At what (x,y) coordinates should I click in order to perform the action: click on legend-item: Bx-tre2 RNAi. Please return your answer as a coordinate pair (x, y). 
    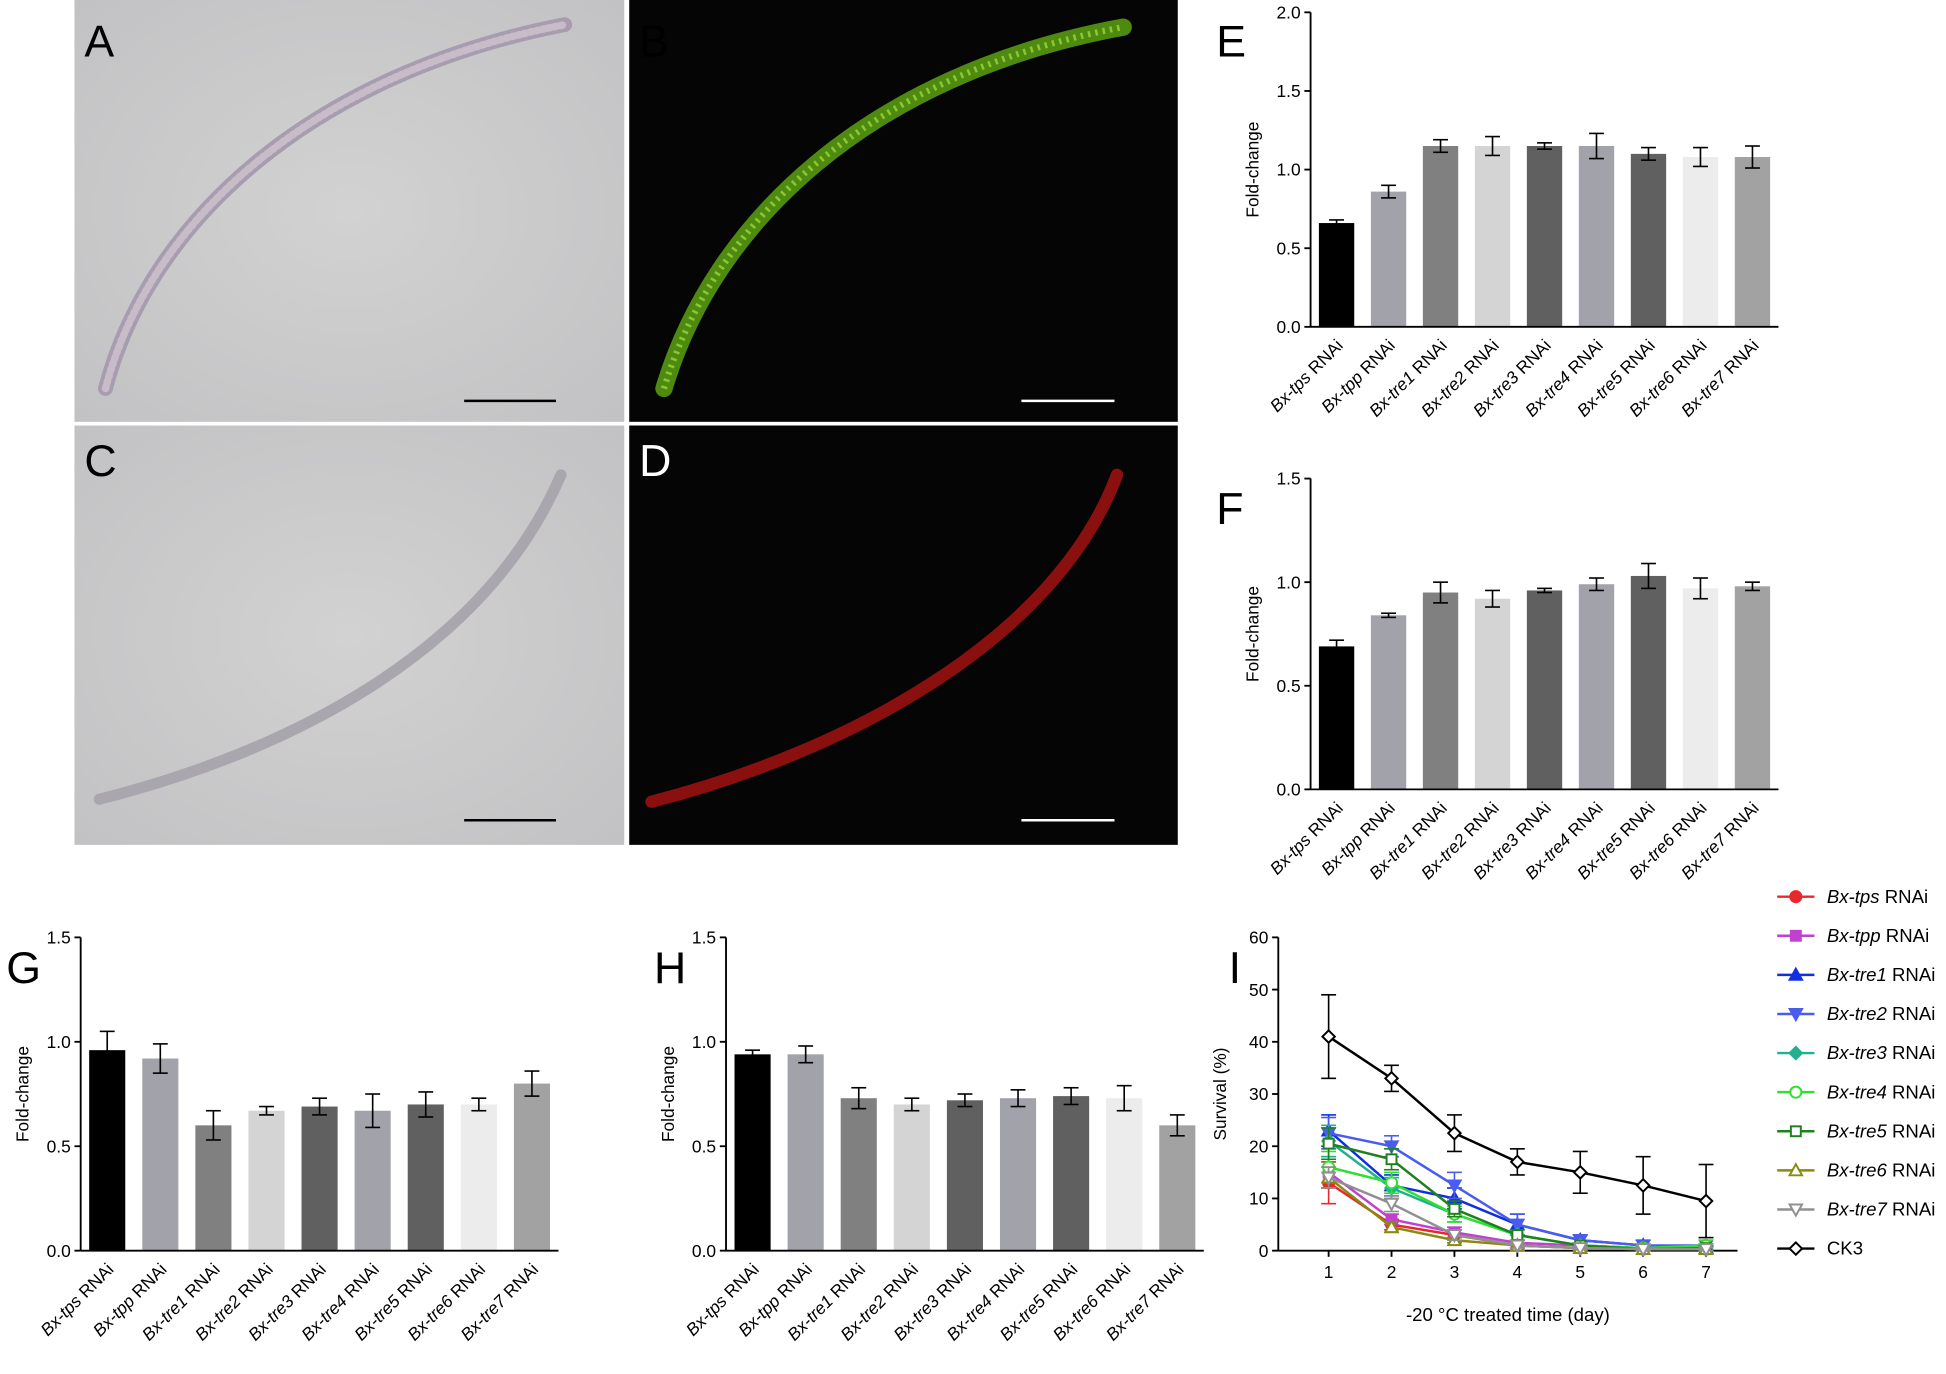
    Looking at the image, I should click on (1856, 1013).